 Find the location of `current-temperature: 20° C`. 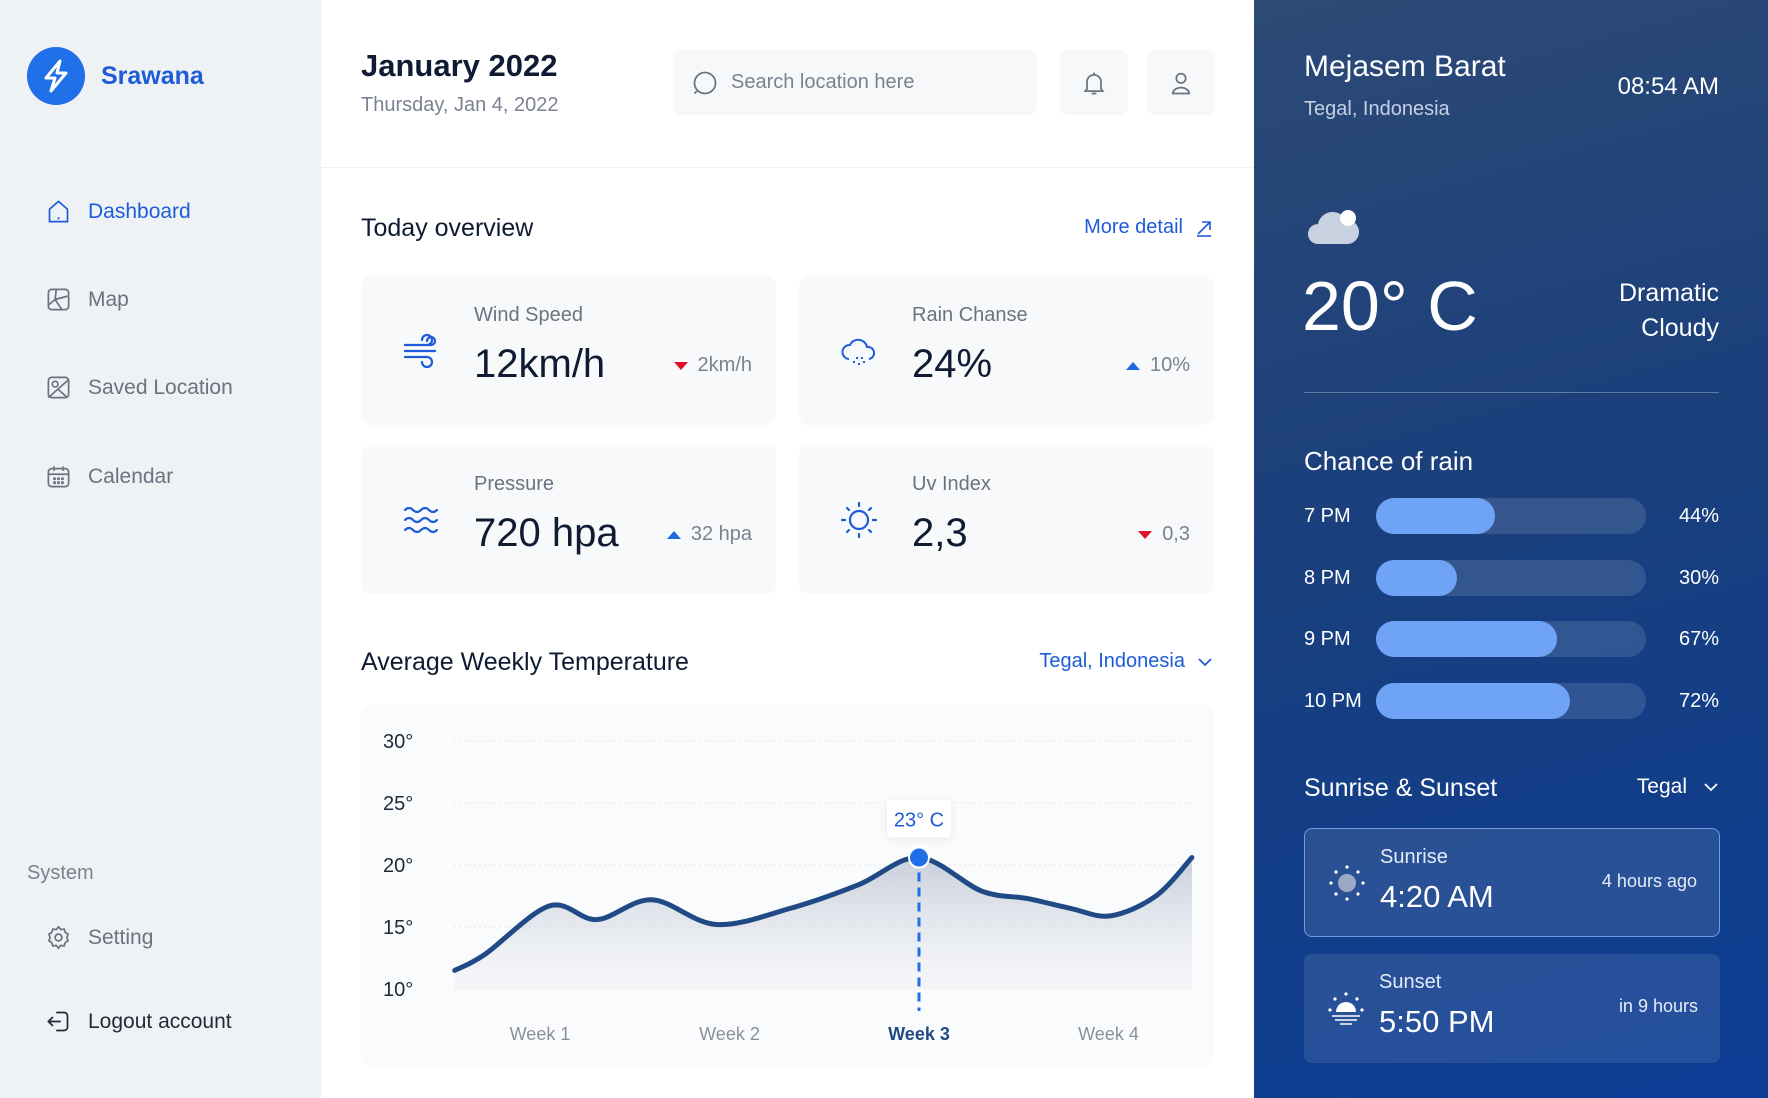

current-temperature: 20° C is located at coordinates (1390, 306).